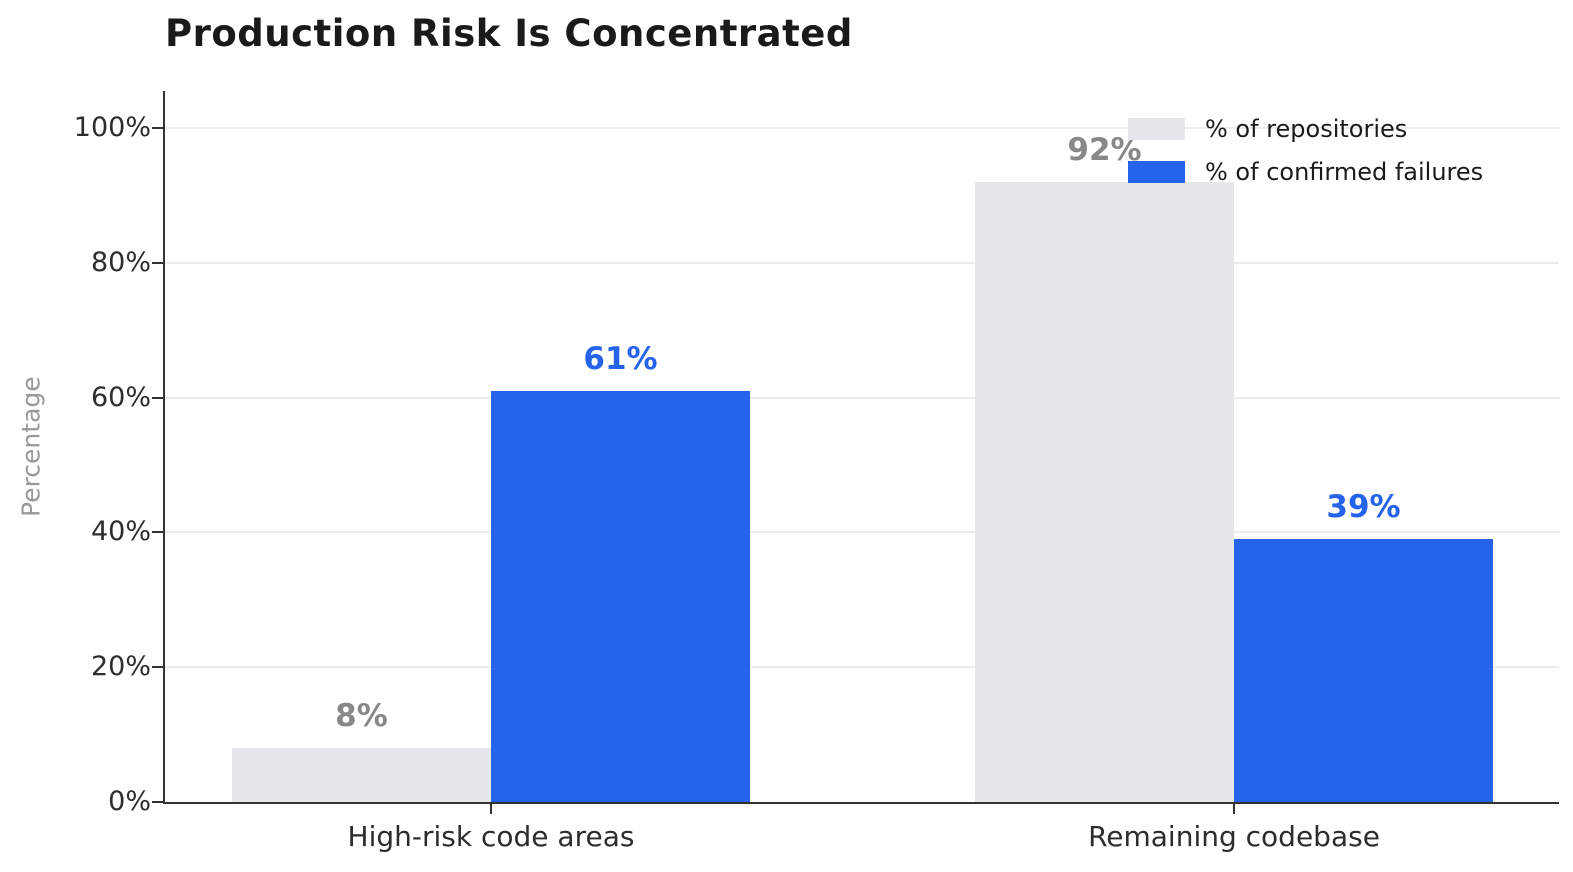  I want to click on y-tick-label-60: 60%, so click(120, 397).